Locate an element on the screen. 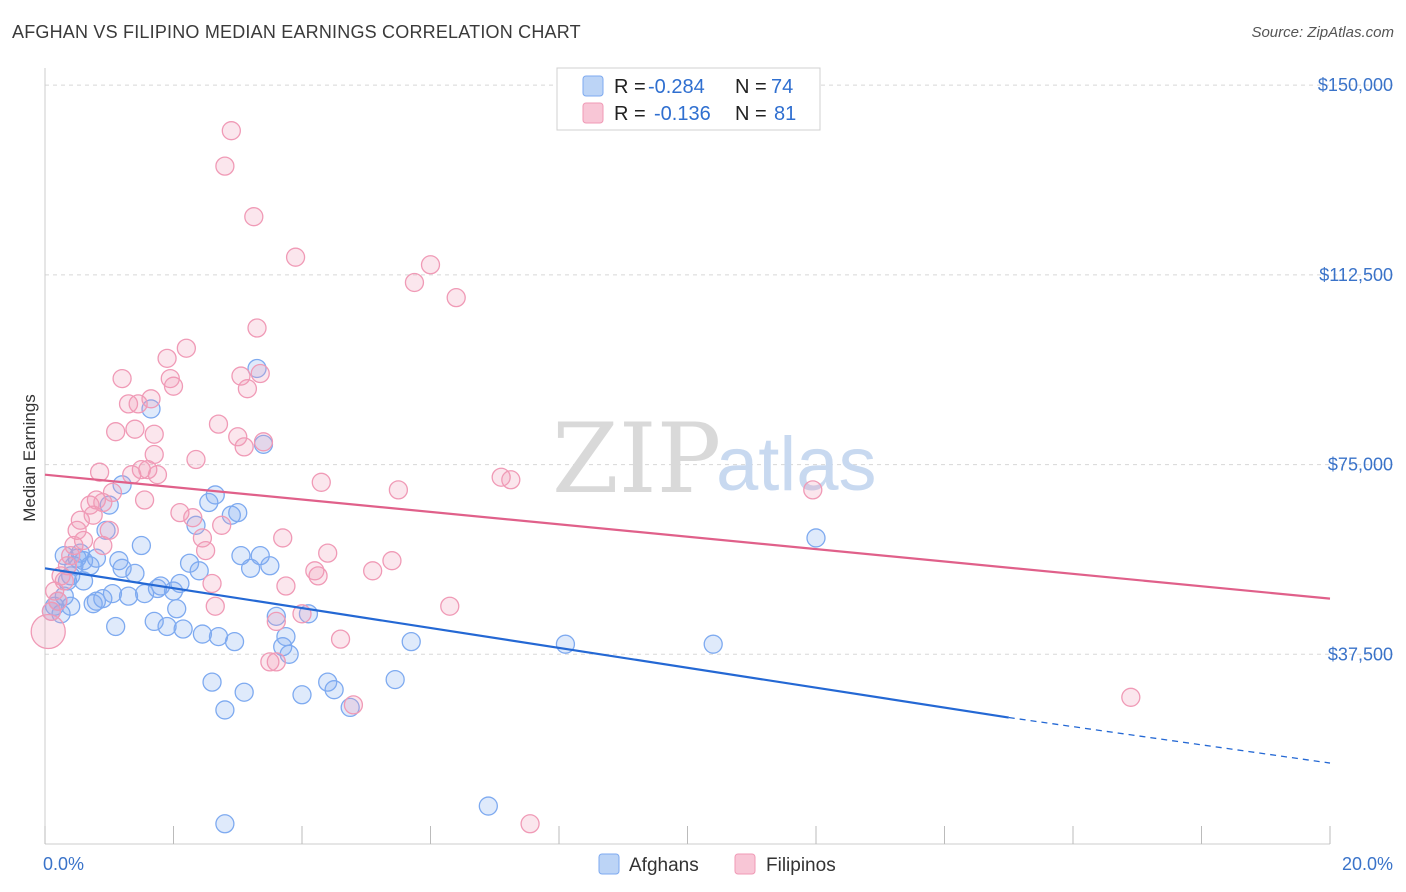  legend-swatch-afghans is located at coordinates (593, 86).